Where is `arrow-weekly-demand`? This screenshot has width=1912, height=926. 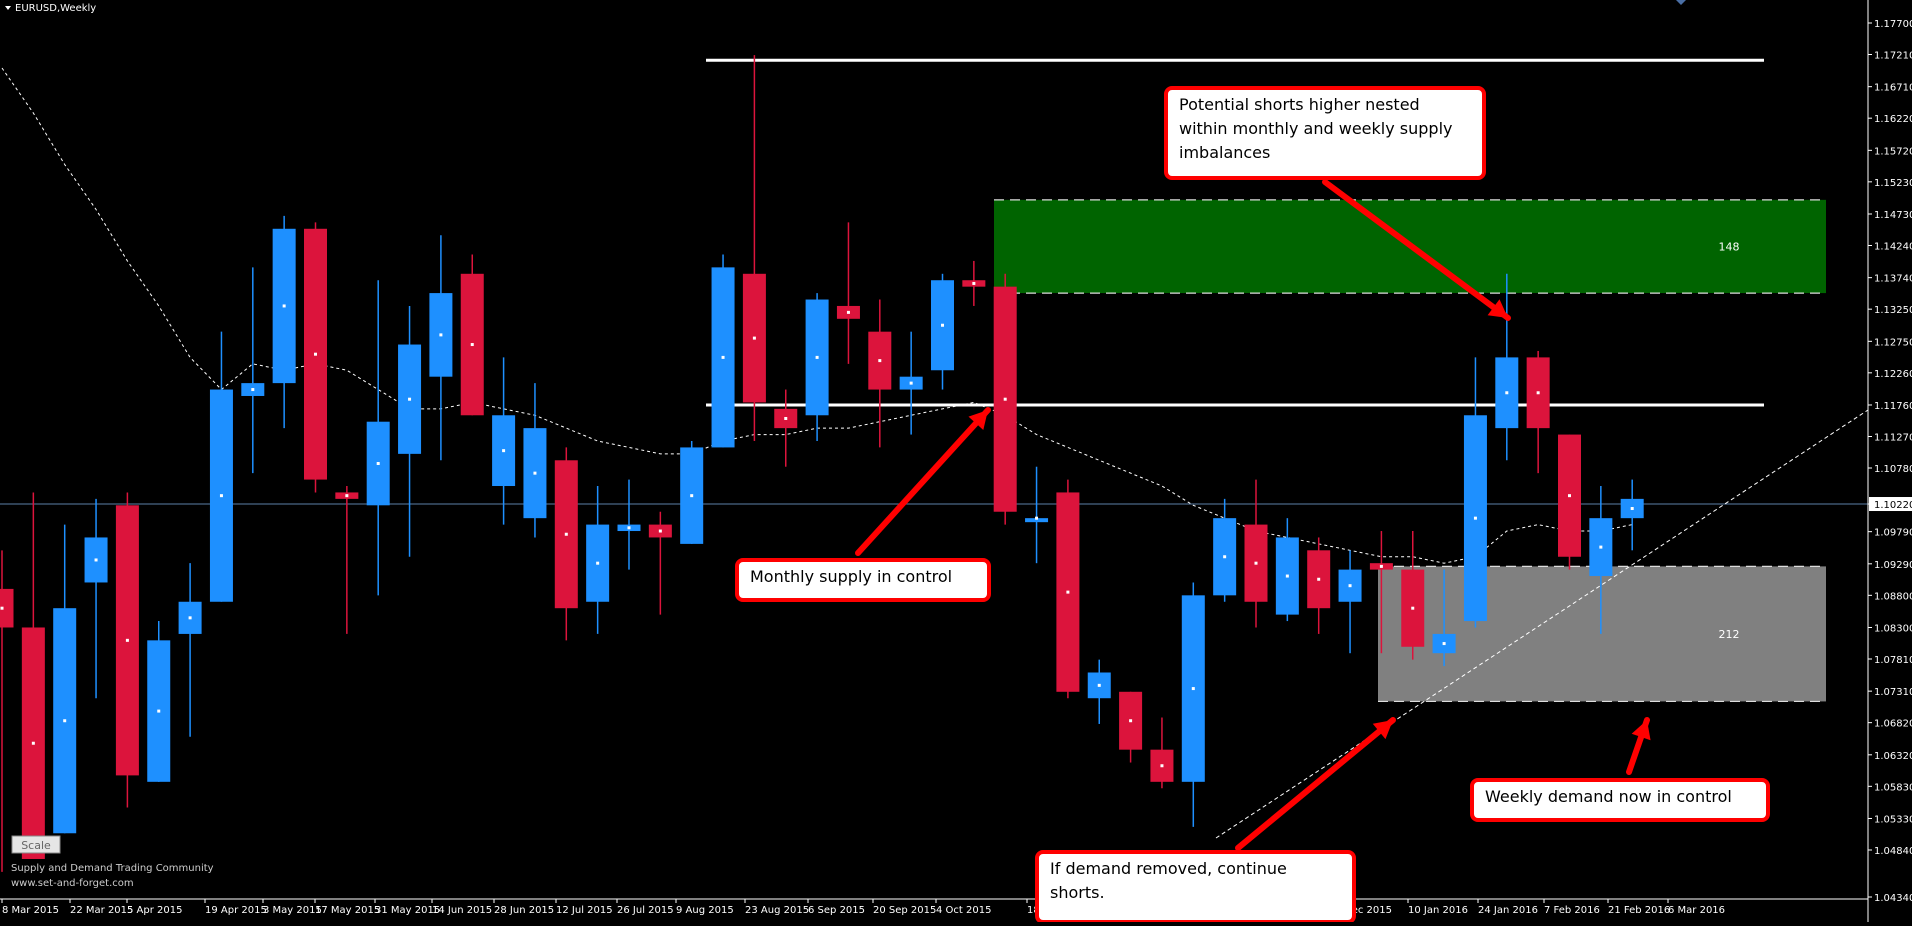
arrow-weekly-demand is located at coordinates (1638, 746).